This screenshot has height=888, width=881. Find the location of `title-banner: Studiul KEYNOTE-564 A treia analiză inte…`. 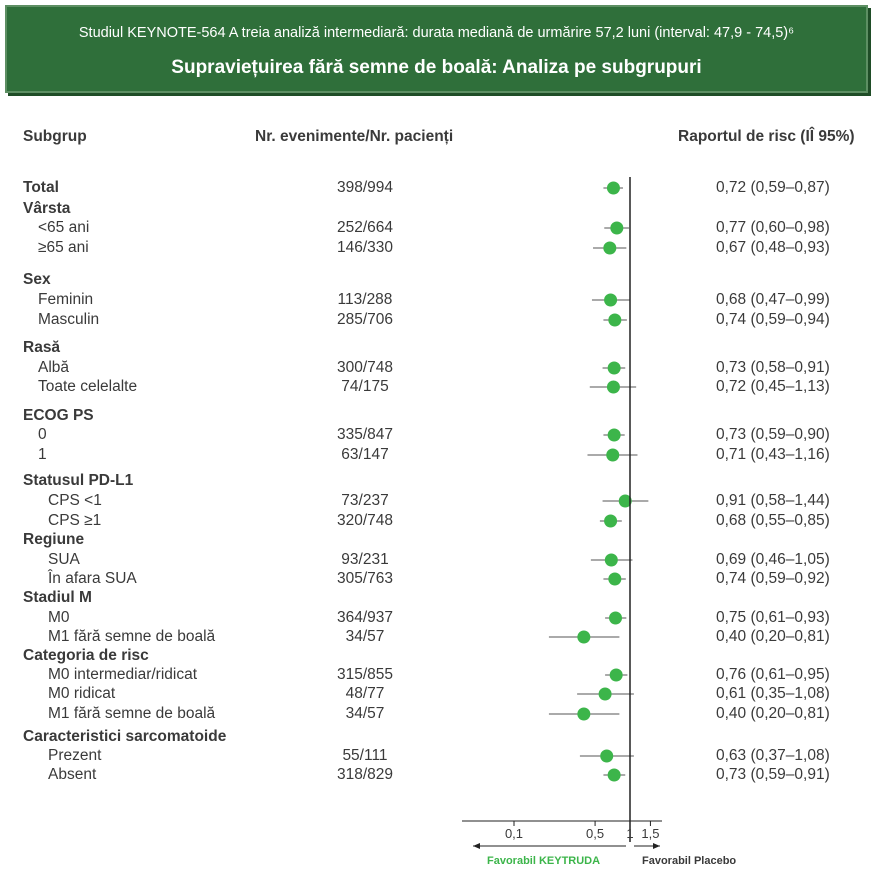

title-banner: Studiul KEYNOTE-564 A treia analiză inte… is located at coordinates (436, 49).